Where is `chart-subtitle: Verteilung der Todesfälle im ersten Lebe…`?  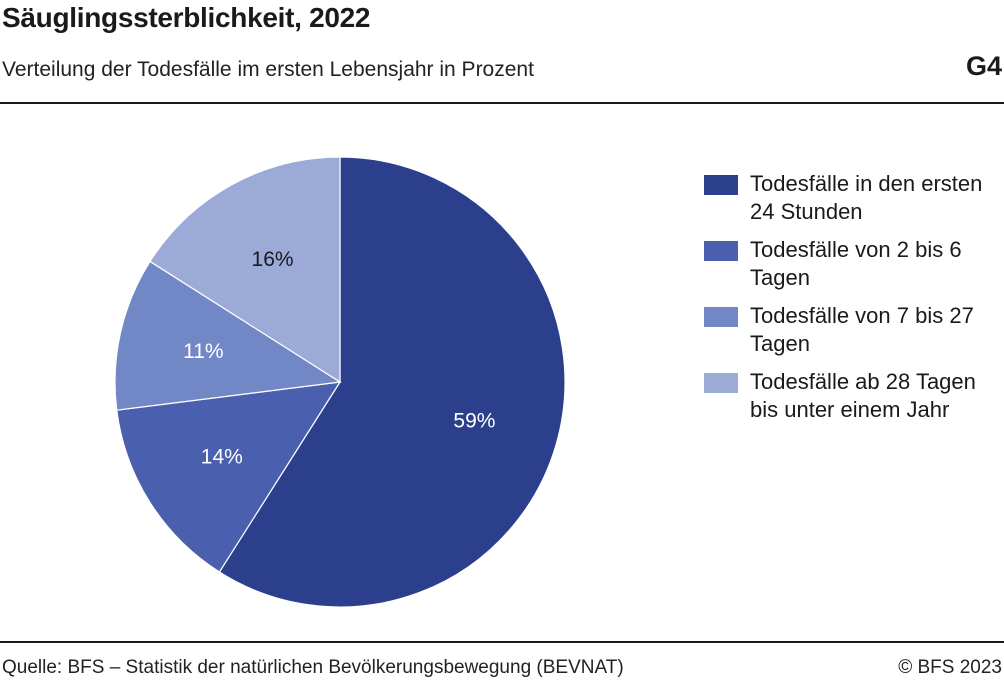 chart-subtitle: Verteilung der Todesfälle im ersten Lebe… is located at coordinates (268, 69).